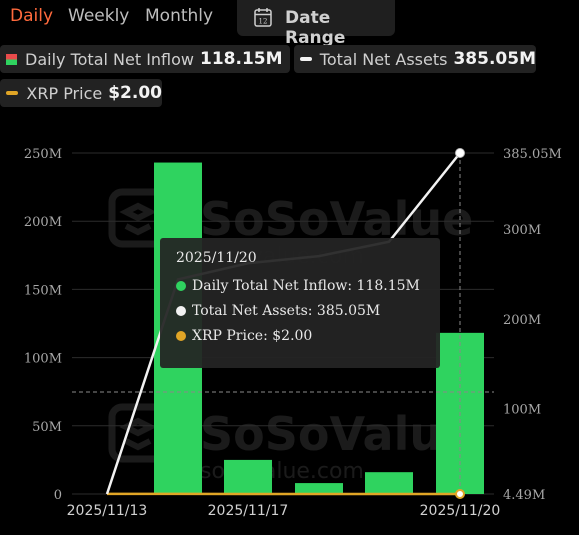 Image resolution: width=579 pixels, height=535 pixels. I want to click on tab-weekly: Weekly, so click(99, 16).